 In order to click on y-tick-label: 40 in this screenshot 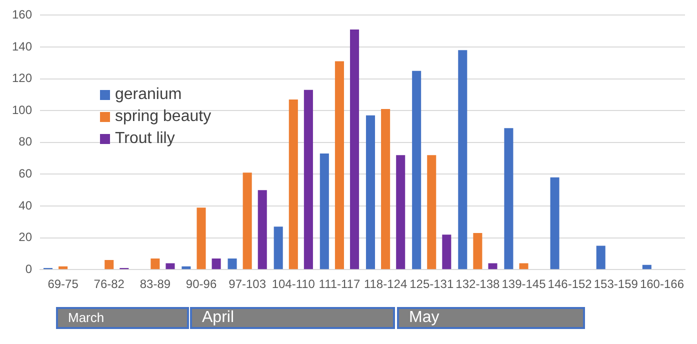, I will do `click(25, 205)`.